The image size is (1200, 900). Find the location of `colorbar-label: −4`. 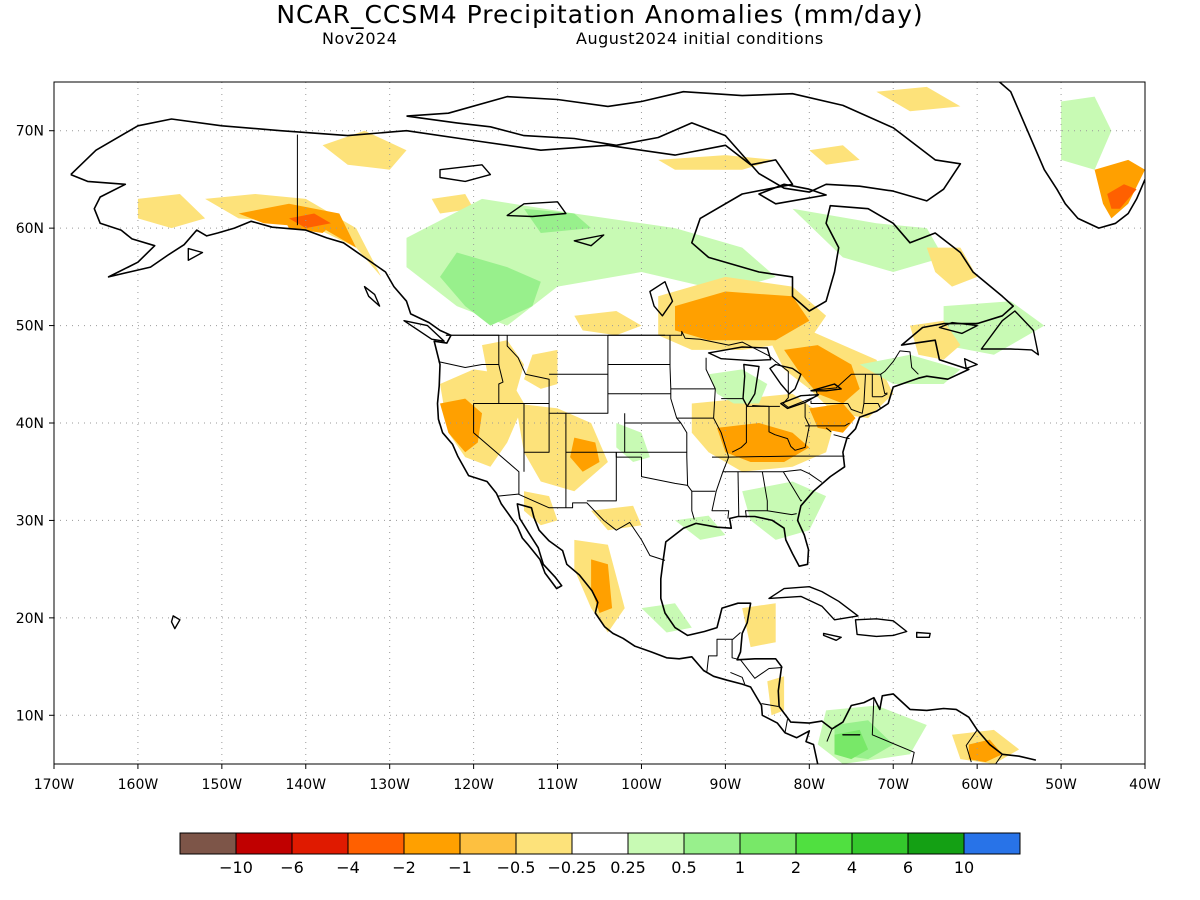

colorbar-label: −4 is located at coordinates (348, 867).